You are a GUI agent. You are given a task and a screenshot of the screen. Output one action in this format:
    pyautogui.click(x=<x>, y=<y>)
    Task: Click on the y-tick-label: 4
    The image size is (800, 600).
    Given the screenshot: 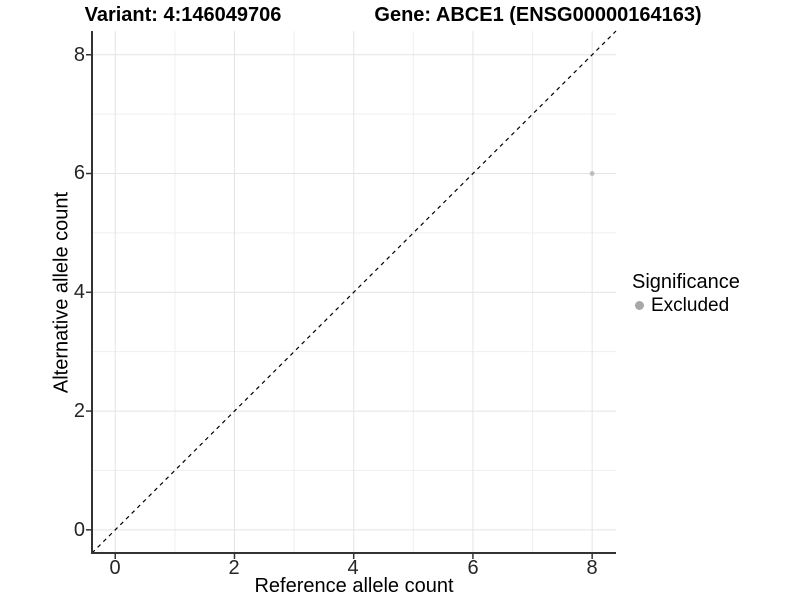 What is the action you would take?
    pyautogui.click(x=79, y=292)
    